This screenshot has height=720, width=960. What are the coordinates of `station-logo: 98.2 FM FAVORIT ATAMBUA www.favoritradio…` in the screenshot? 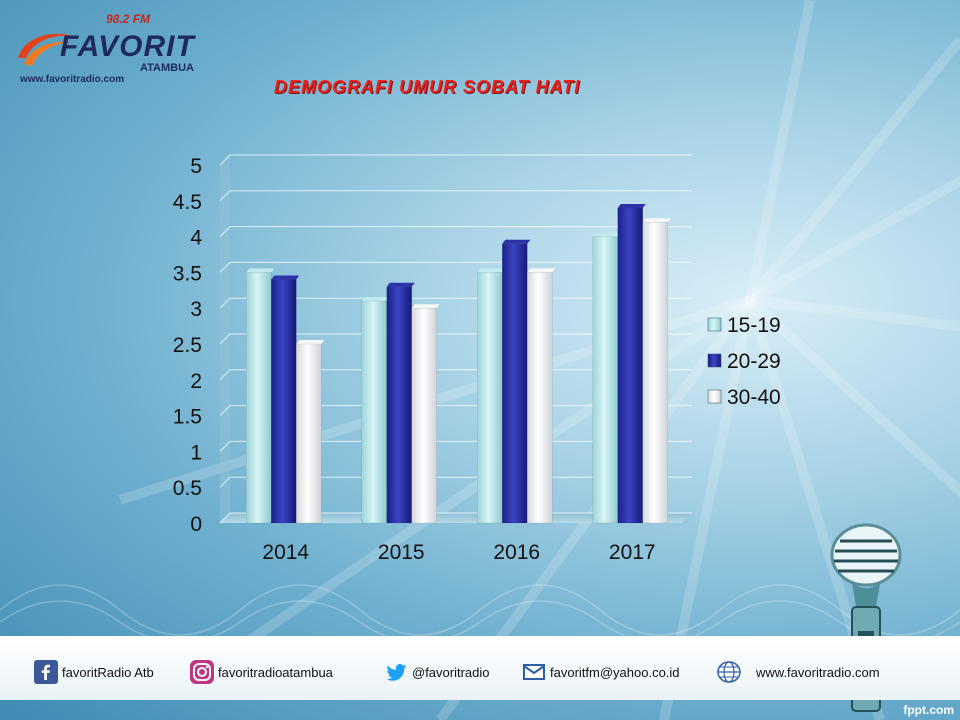 It's located at (104, 46).